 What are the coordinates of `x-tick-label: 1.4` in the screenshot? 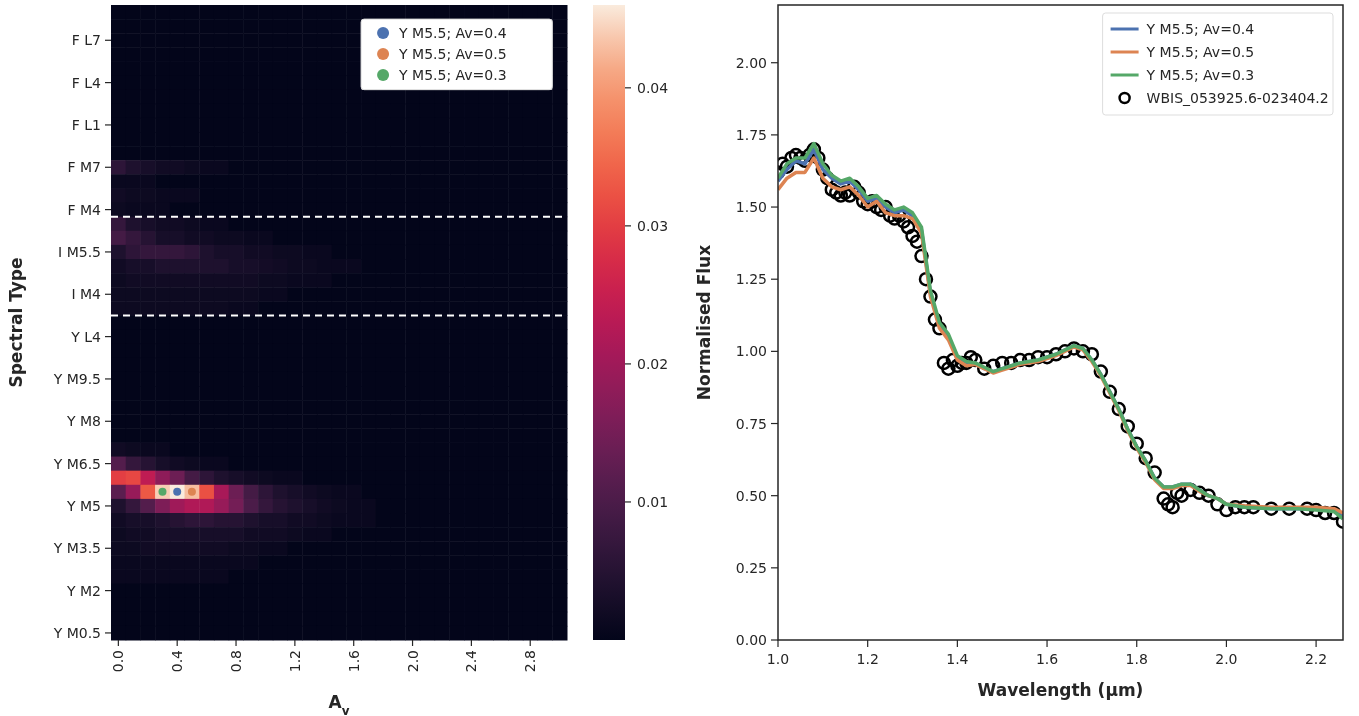 It's located at (957, 659).